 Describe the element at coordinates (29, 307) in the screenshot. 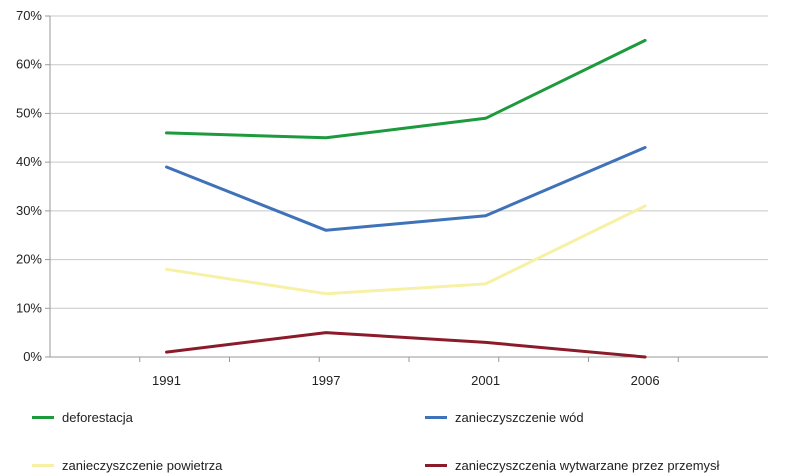

I see `y-tick-label: 10%` at that location.